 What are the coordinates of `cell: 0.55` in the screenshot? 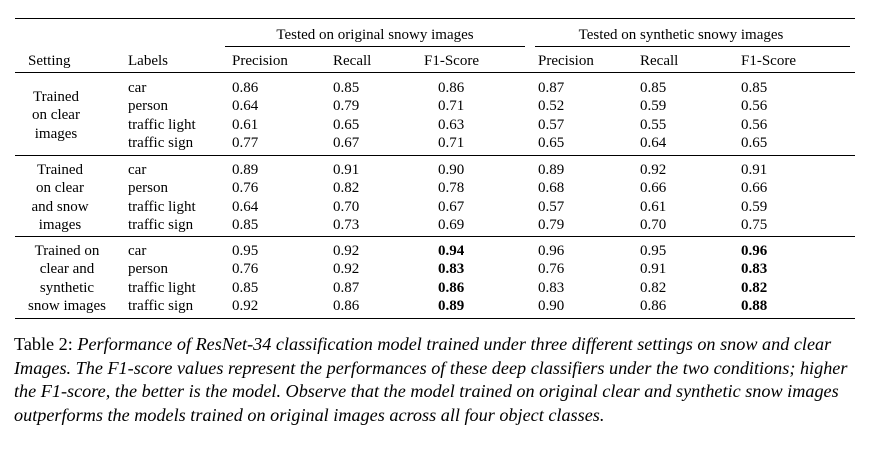 It's located at (653, 124).